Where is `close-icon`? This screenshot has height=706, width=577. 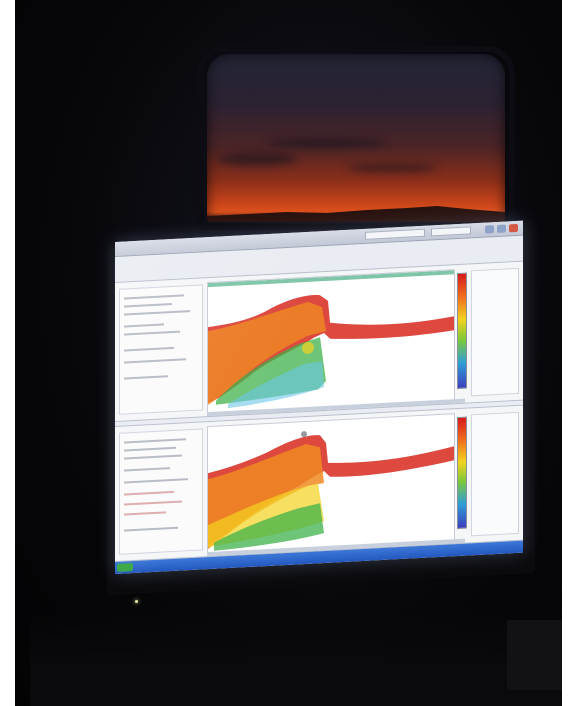
close-icon is located at coordinates (513, 228).